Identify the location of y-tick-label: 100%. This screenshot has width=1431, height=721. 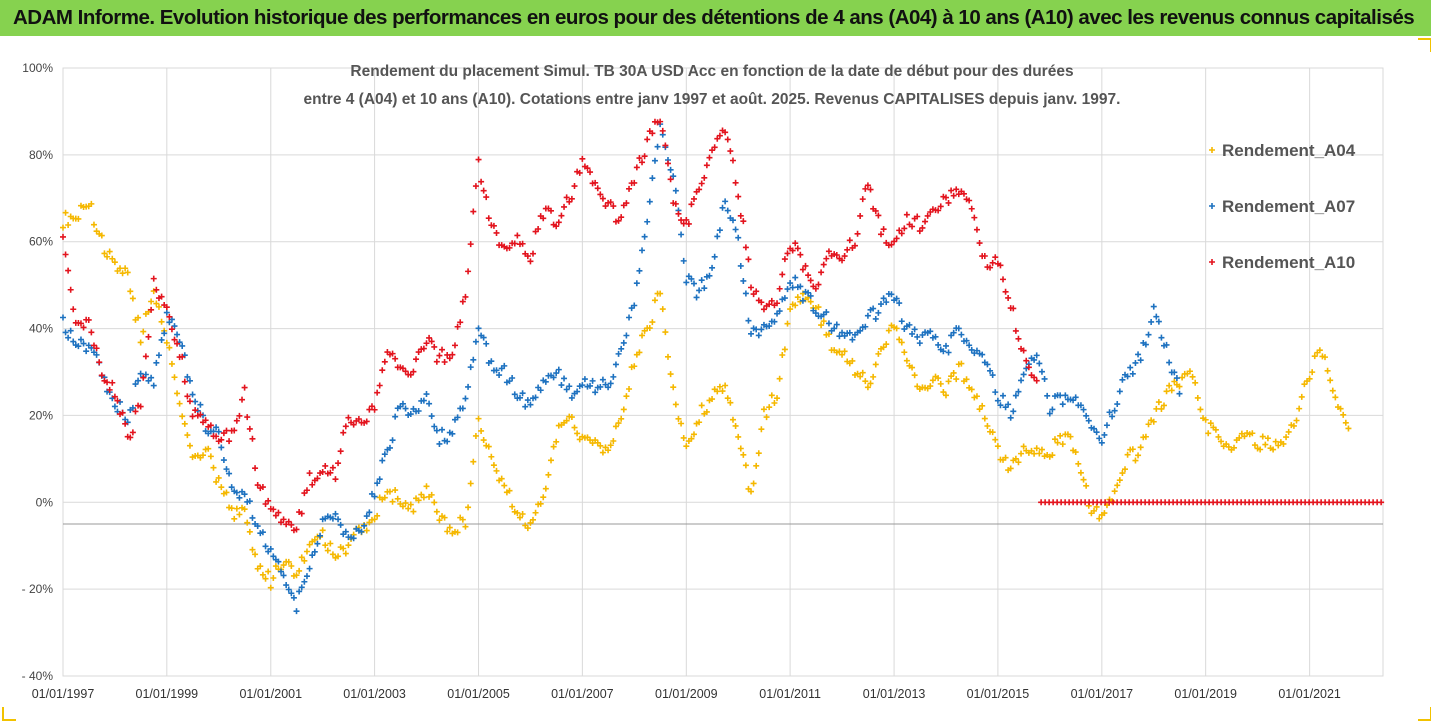
(37, 68).